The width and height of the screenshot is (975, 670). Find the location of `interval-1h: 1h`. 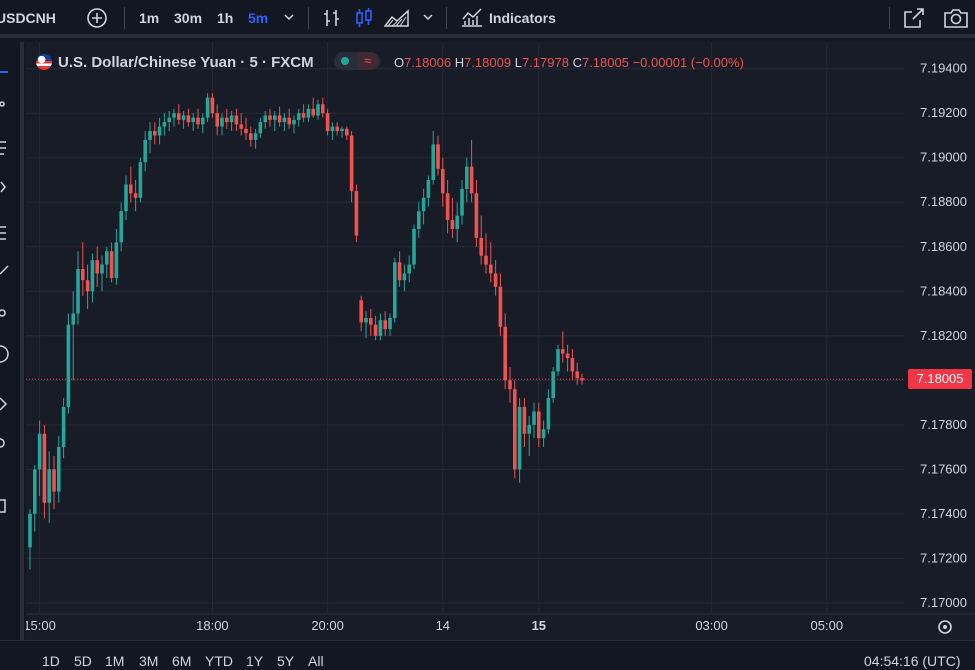

interval-1h: 1h is located at coordinates (225, 18).